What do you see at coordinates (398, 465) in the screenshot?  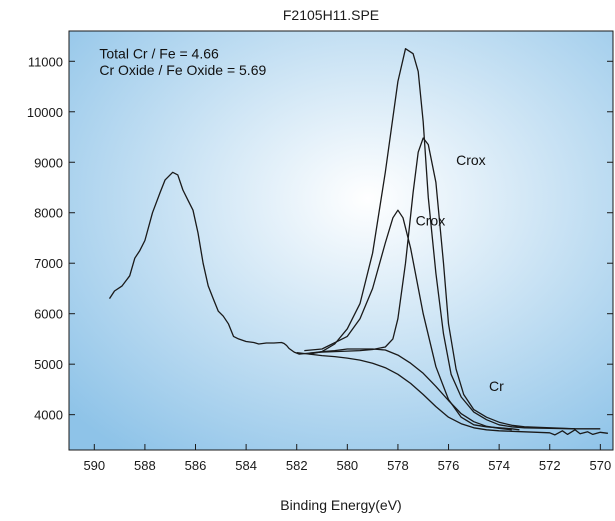 I see `x-tick-label: 578` at bounding box center [398, 465].